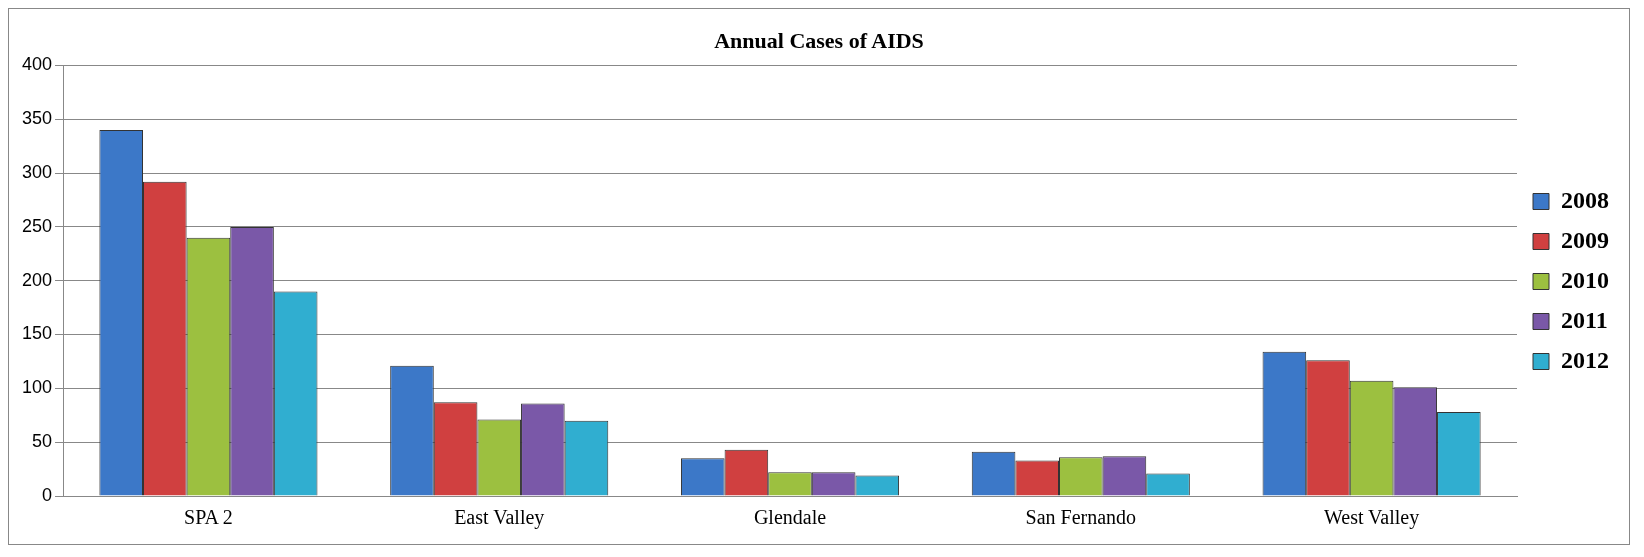 This screenshot has height=557, width=1644. What do you see at coordinates (37, 172) in the screenshot?
I see `y-tick-label: 300` at bounding box center [37, 172].